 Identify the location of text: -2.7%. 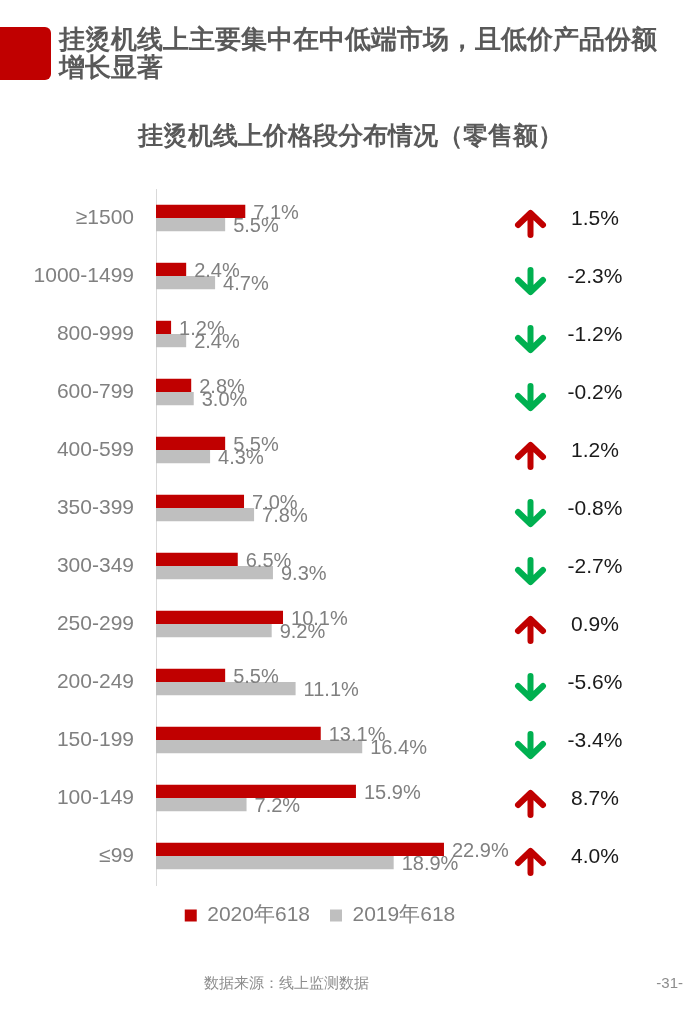
(595, 565).